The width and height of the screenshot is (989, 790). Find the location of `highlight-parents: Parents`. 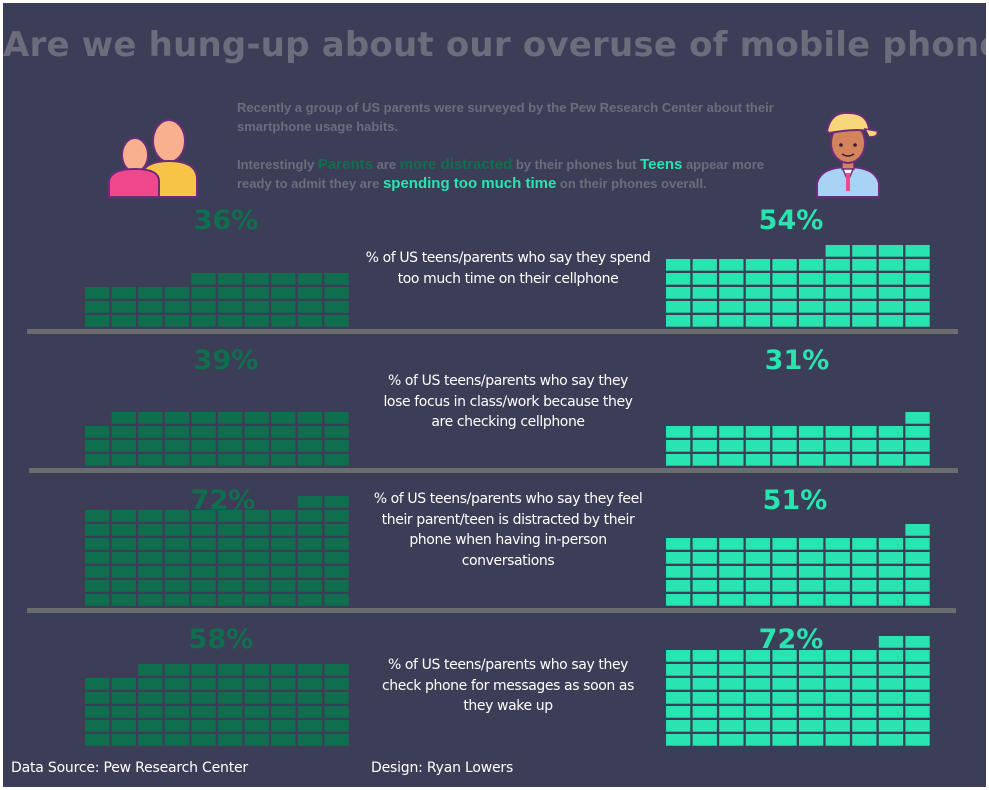

highlight-parents: Parents is located at coordinates (345, 164).